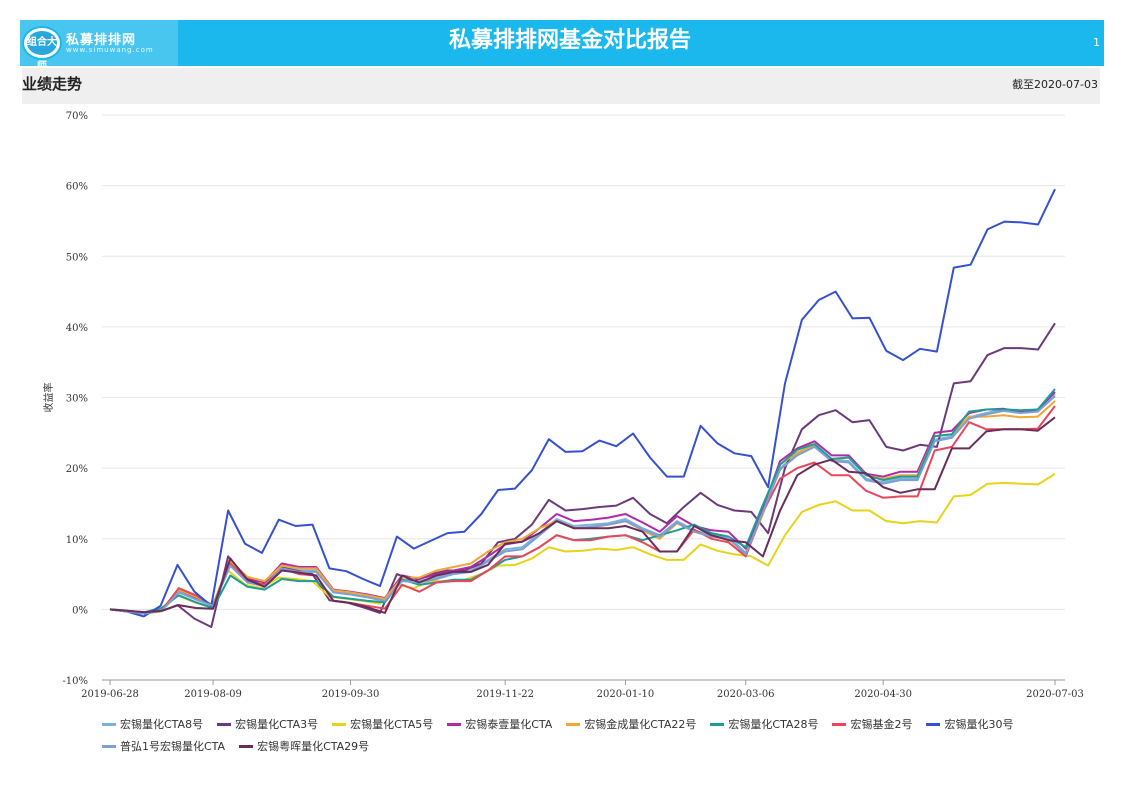  What do you see at coordinates (881, 724) in the screenshot?
I see `legend-label: 宏锡基金2号` at bounding box center [881, 724].